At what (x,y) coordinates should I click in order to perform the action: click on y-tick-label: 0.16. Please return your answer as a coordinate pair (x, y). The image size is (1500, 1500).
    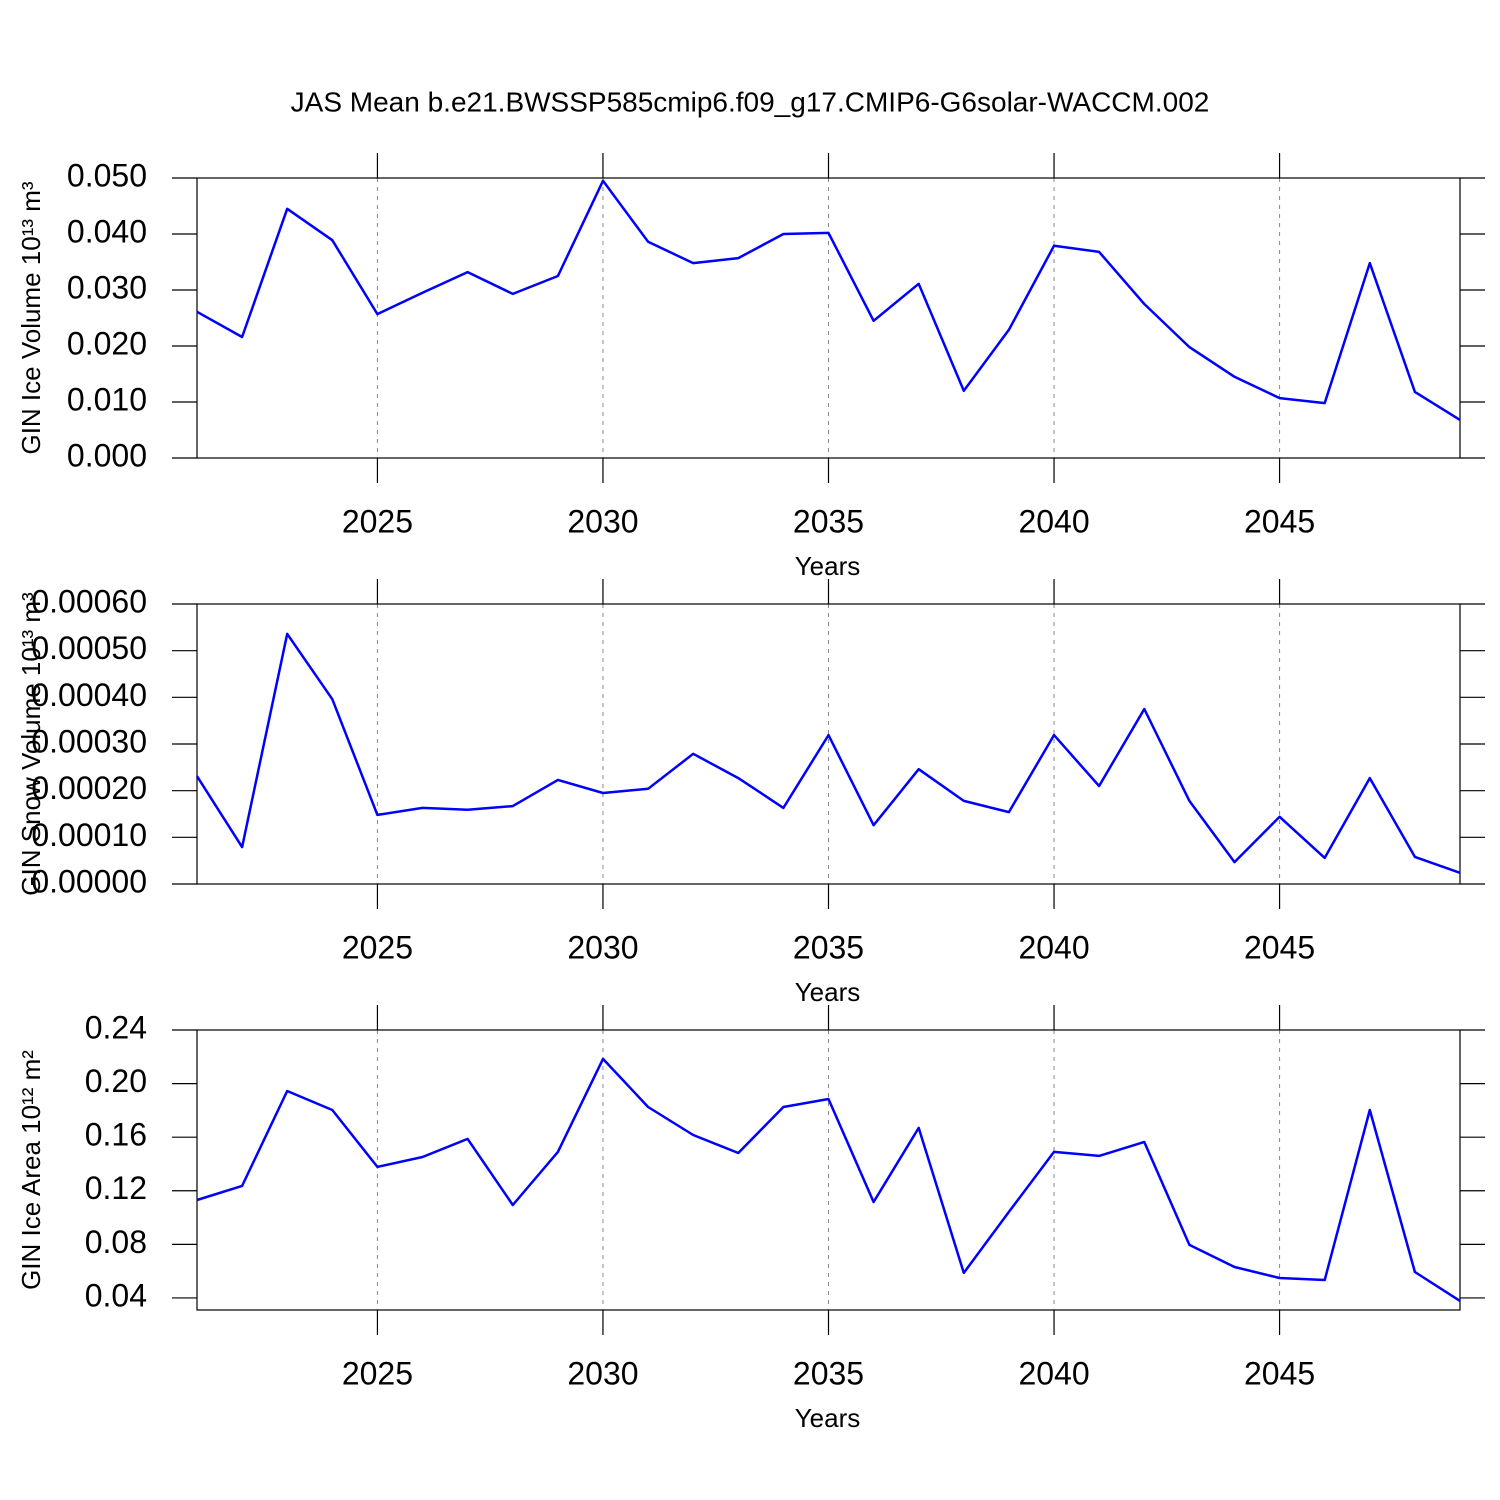
    Looking at the image, I should click on (116, 1135).